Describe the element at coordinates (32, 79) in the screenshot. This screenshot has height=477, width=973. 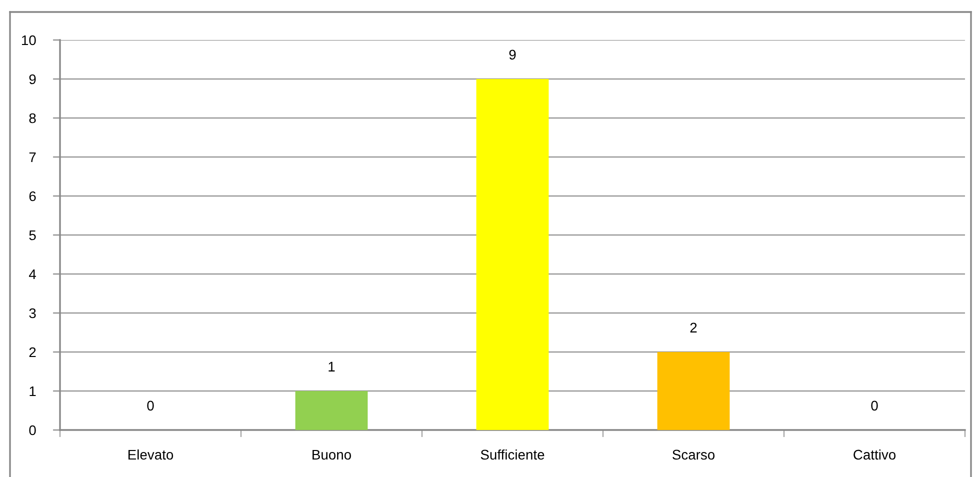
I see `y-tick-label: 9` at that location.